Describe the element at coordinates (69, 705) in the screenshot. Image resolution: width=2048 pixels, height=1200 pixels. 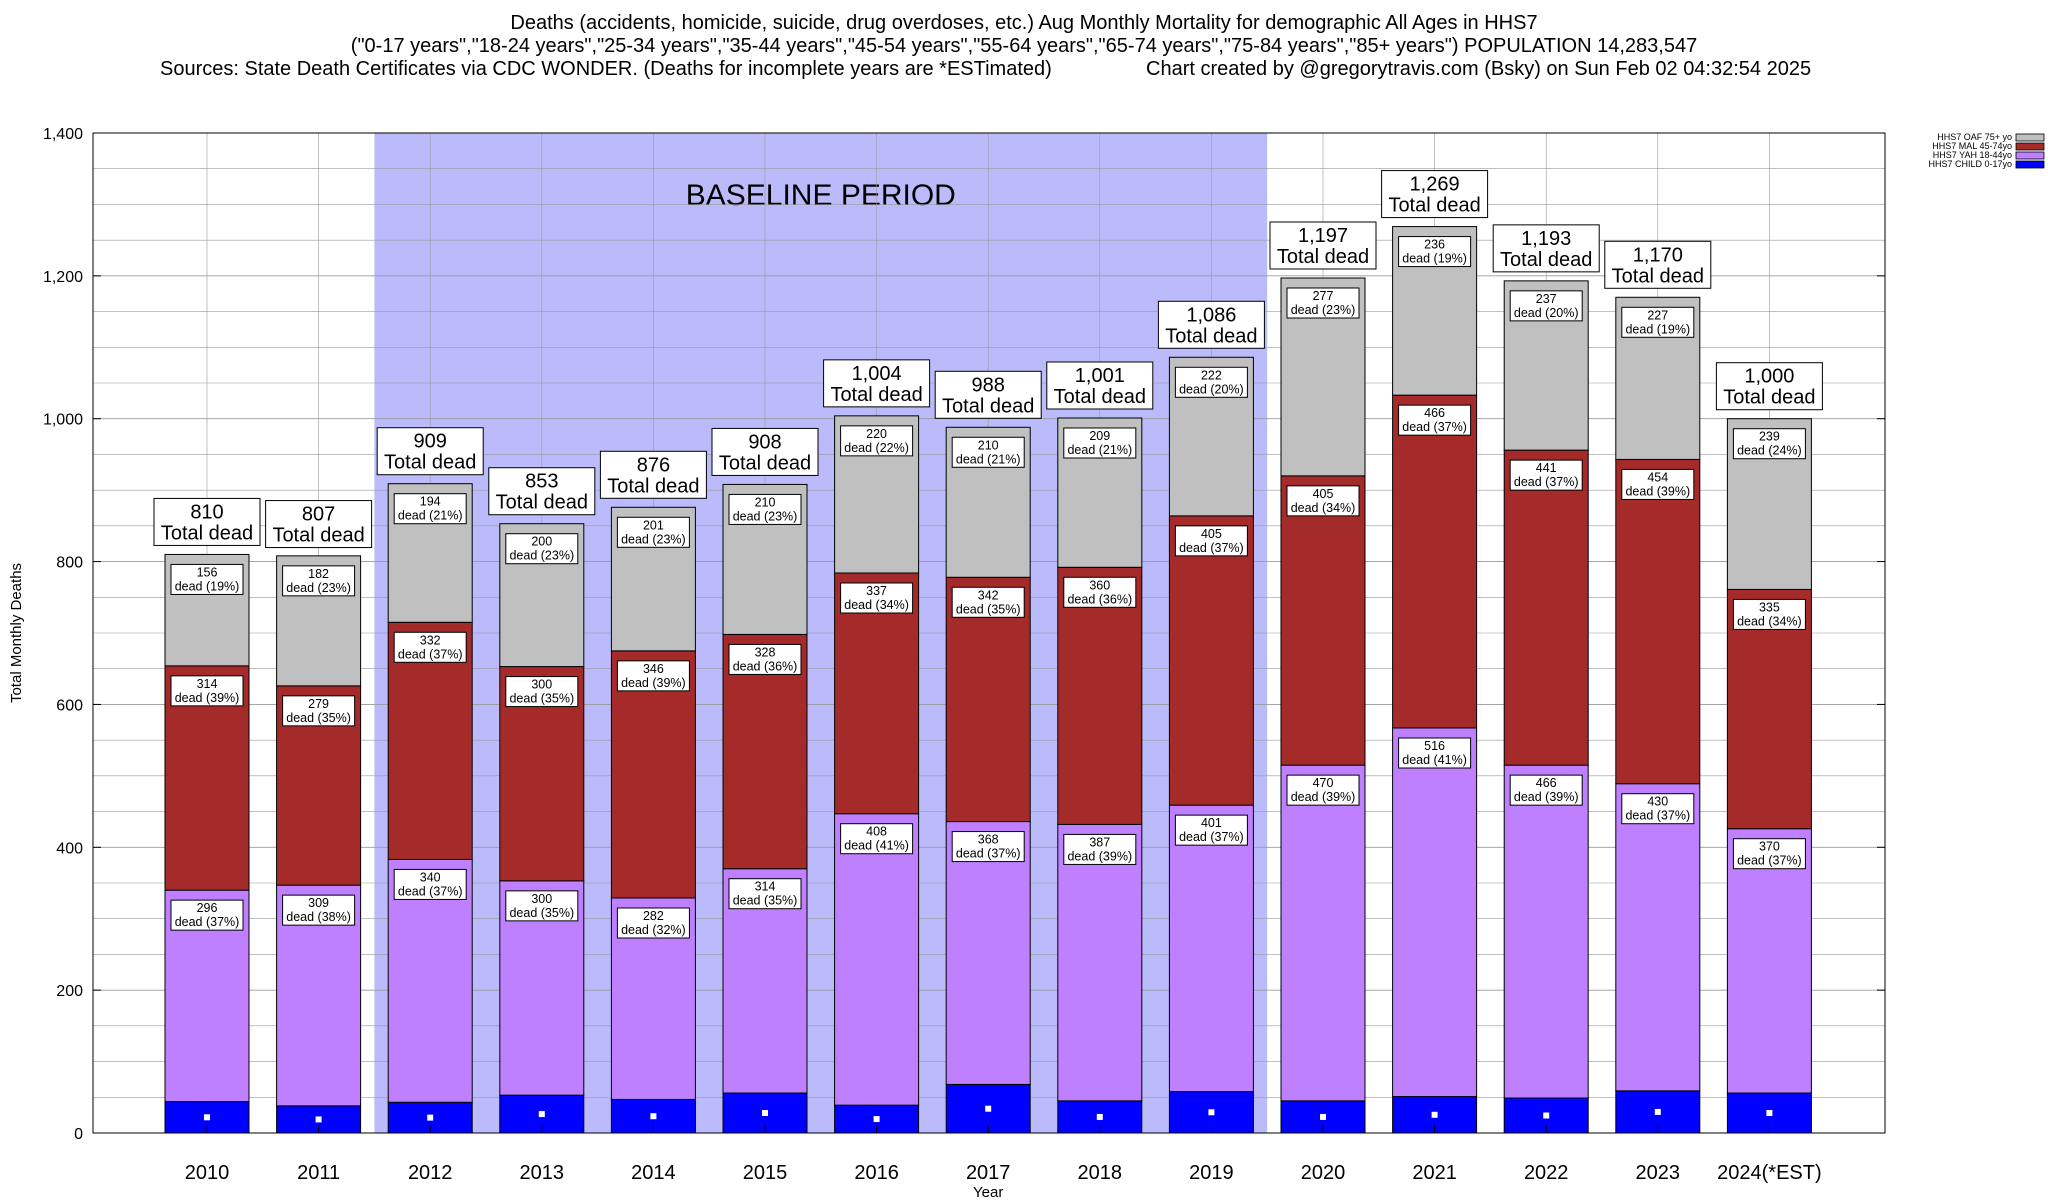
I see `y-tick-label: 600` at that location.